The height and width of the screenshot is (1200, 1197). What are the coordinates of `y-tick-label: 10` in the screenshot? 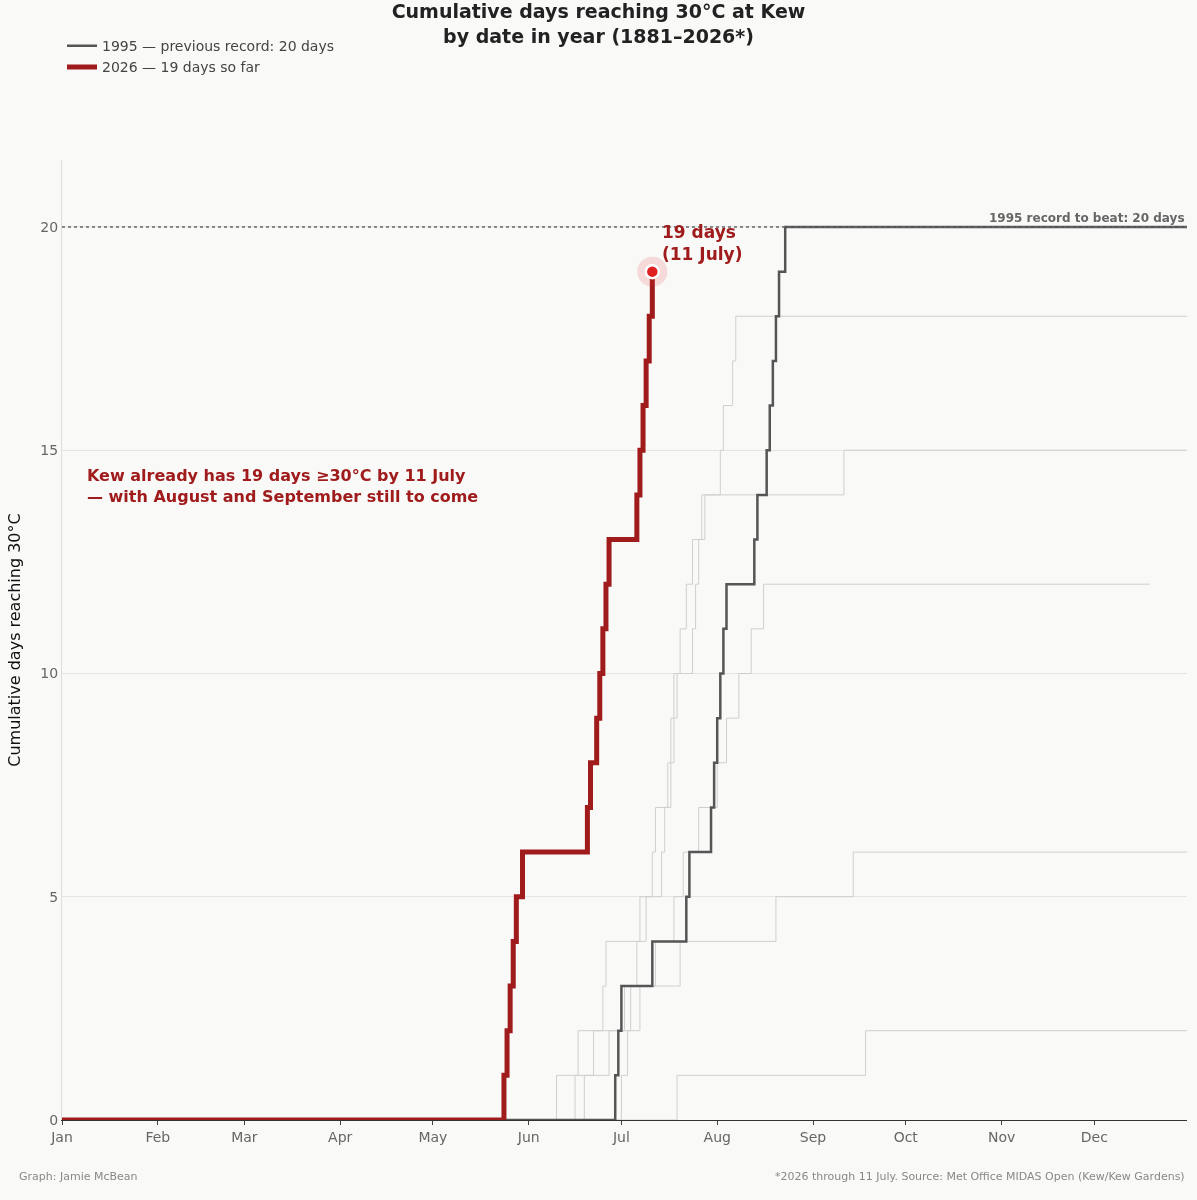 It's located at (49, 673).